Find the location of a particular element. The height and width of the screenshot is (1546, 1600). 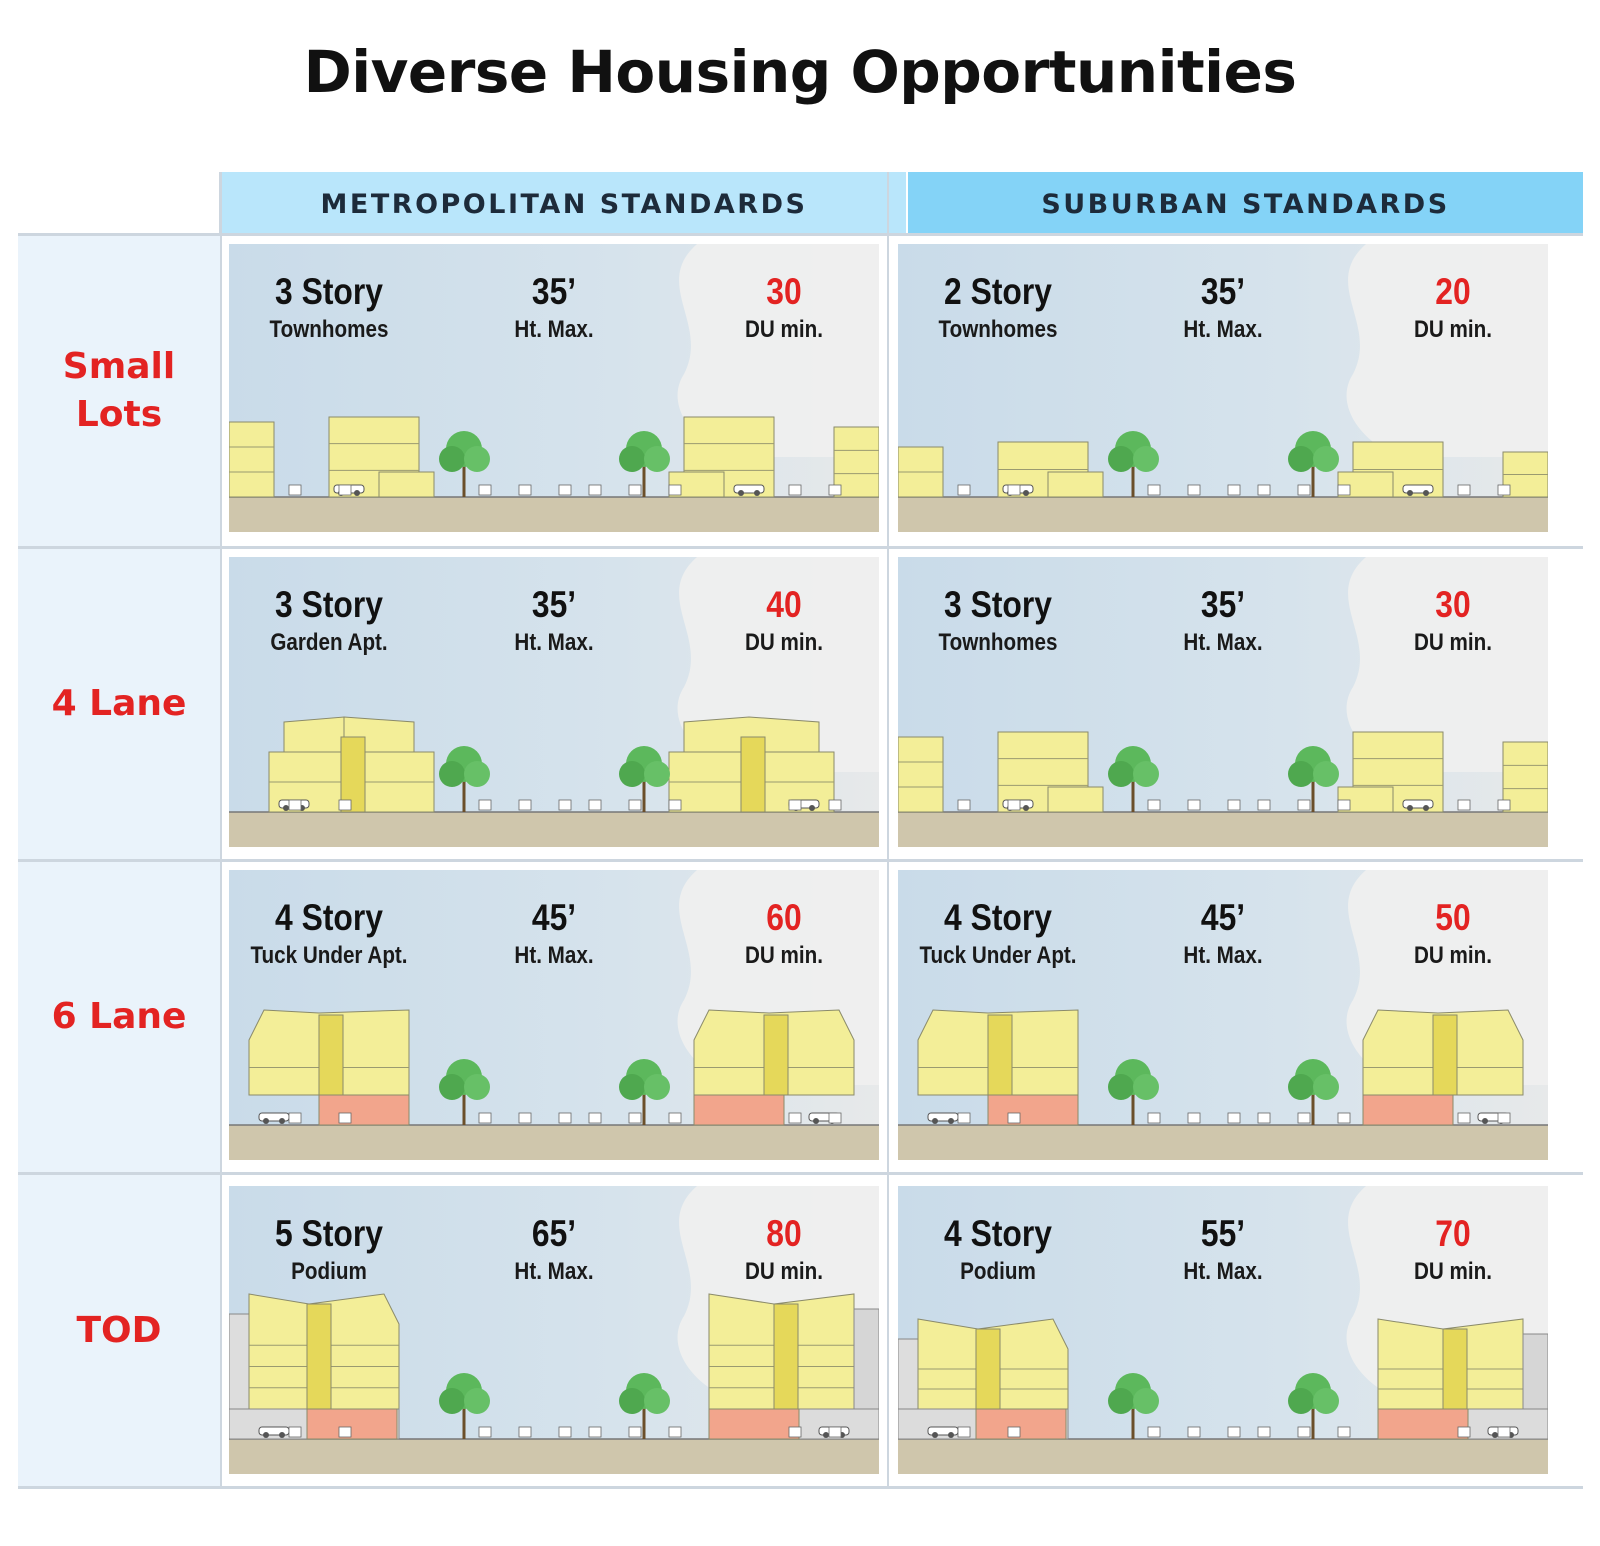

density-stat: 20 DU min. is located at coordinates (1452, 307).